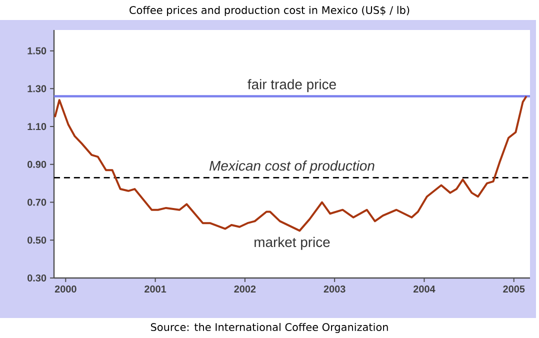 The image size is (539, 338). What do you see at coordinates (292, 243) in the screenshot?
I see `series-label: market price` at bounding box center [292, 243].